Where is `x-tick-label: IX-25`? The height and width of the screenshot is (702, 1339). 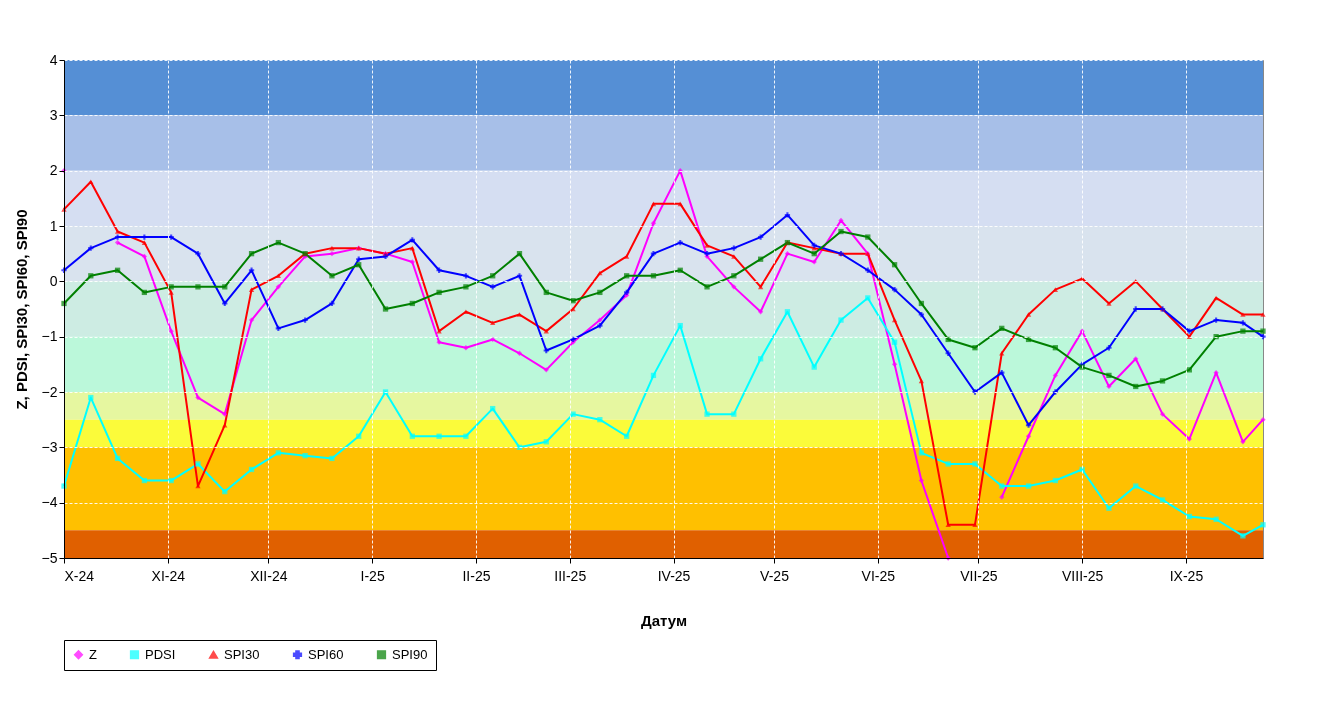 x-tick-label: IX-25 is located at coordinates (1186, 575).